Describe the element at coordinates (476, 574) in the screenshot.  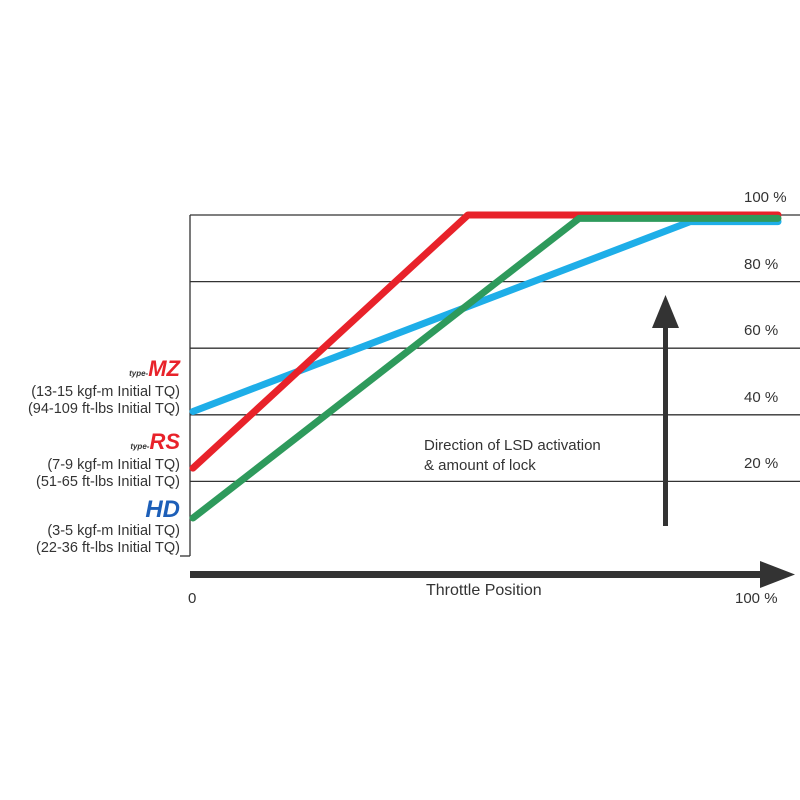
I see `x-axis-arrow-shaft` at that location.